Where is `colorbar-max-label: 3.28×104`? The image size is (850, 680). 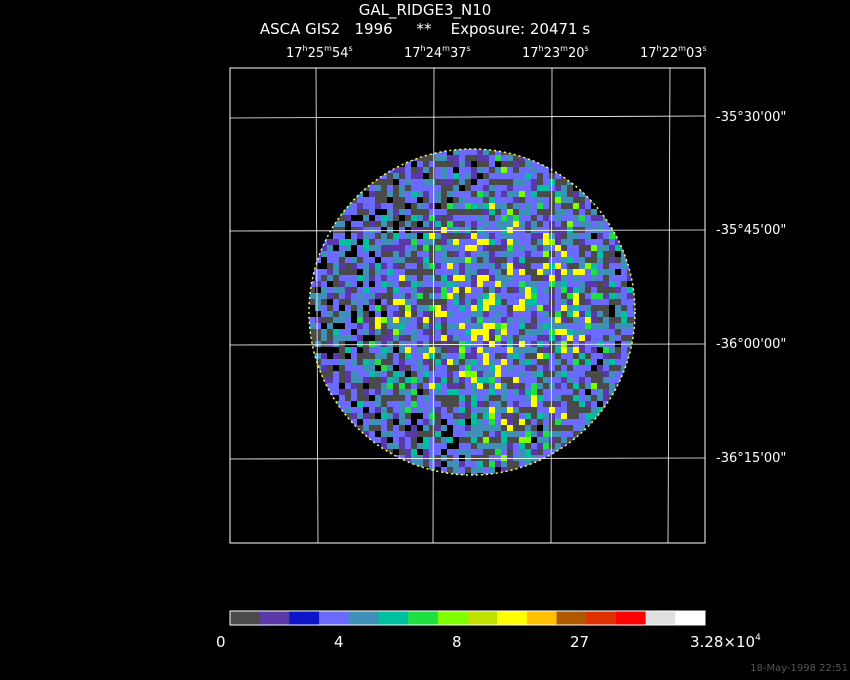
colorbar-max-label: 3.28×104 is located at coordinates (725, 642).